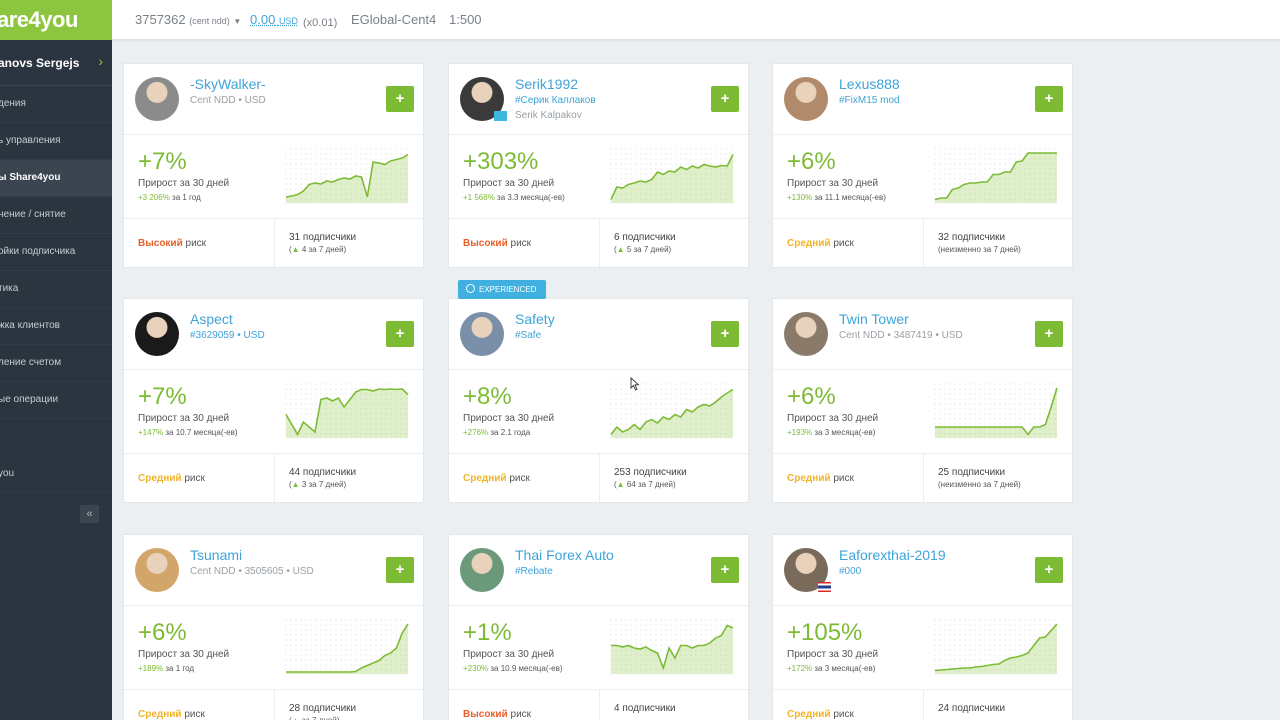 Image resolution: width=1280 pixels, height=720 pixels. Describe the element at coordinates (547, 84) in the screenshot. I see `trader-name: Serik1992` at that location.